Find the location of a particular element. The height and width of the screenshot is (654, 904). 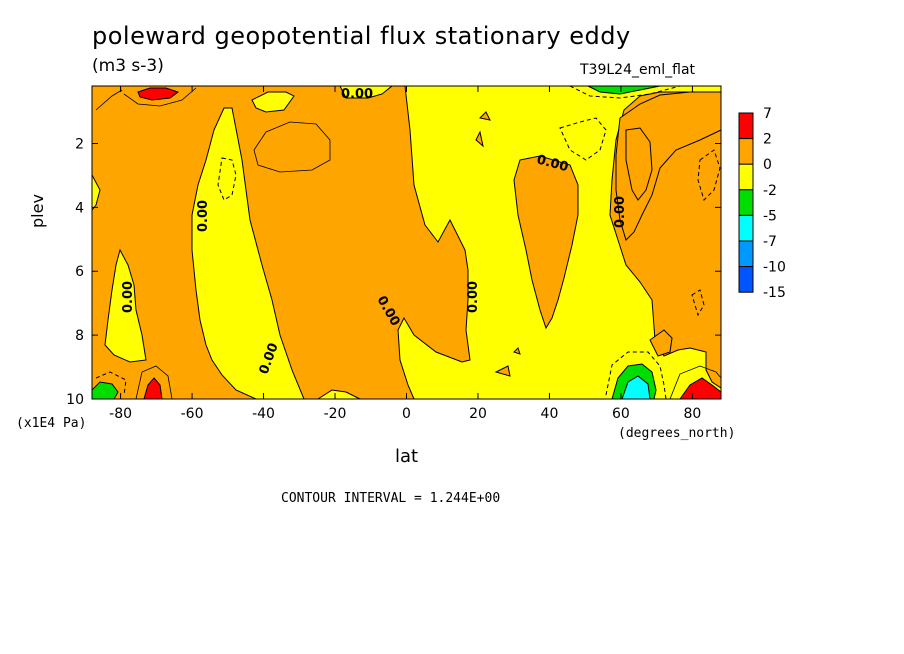

x-axis-units: (degrees_north) is located at coordinates (677, 433).